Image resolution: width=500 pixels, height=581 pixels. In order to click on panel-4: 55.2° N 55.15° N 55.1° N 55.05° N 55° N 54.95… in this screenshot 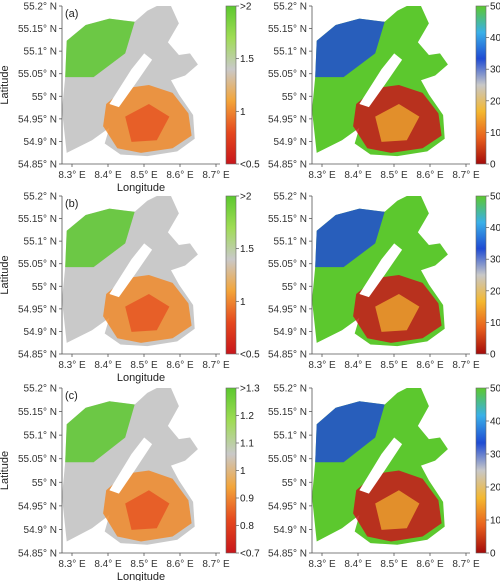, I will do `click(384, 282)`.